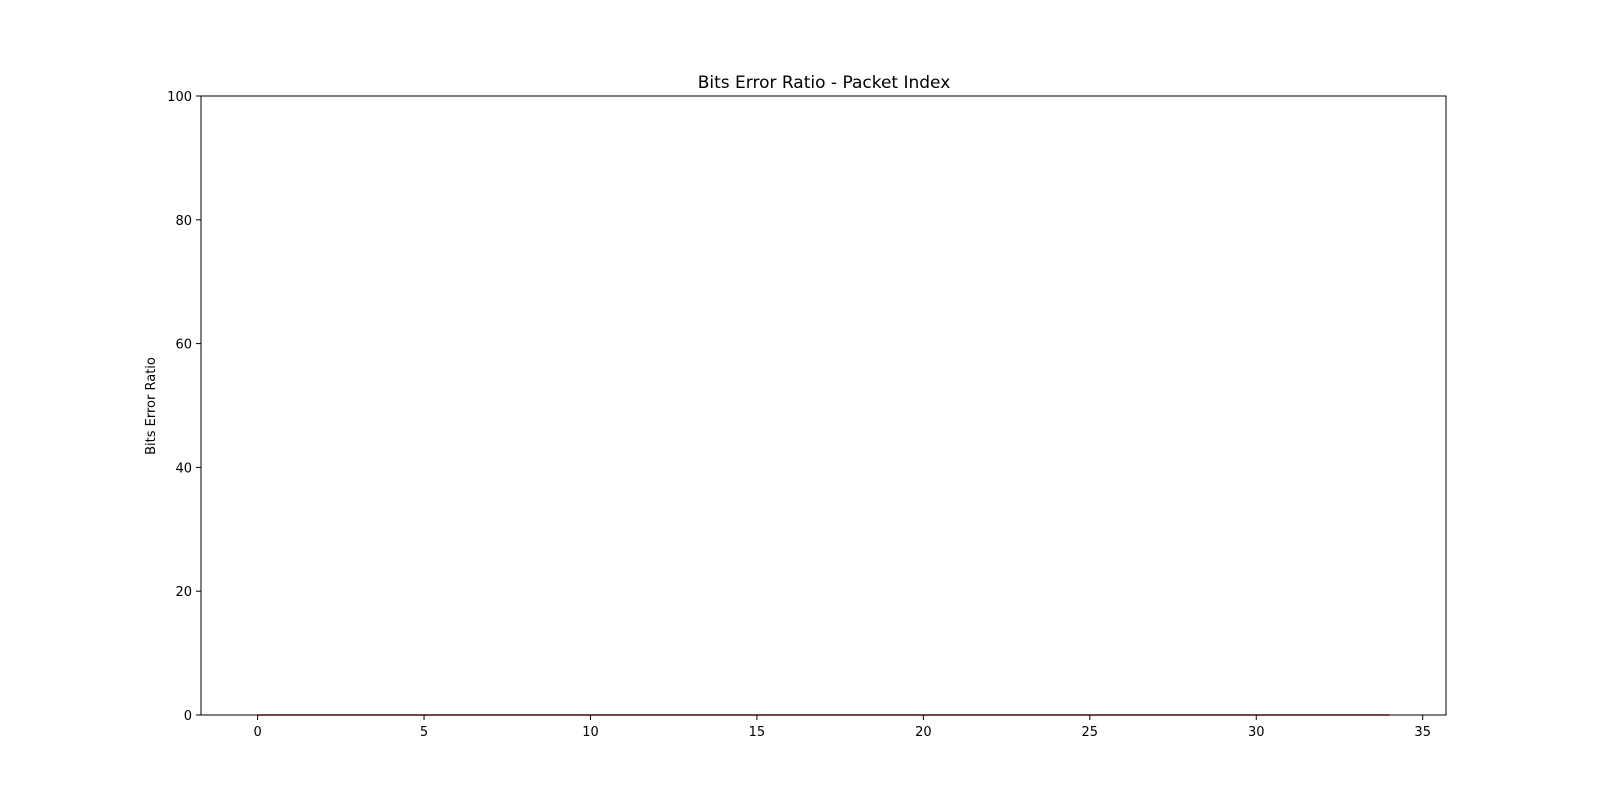 The image size is (1600, 800). What do you see at coordinates (923, 732) in the screenshot?
I see `x-tick-label: 20` at bounding box center [923, 732].